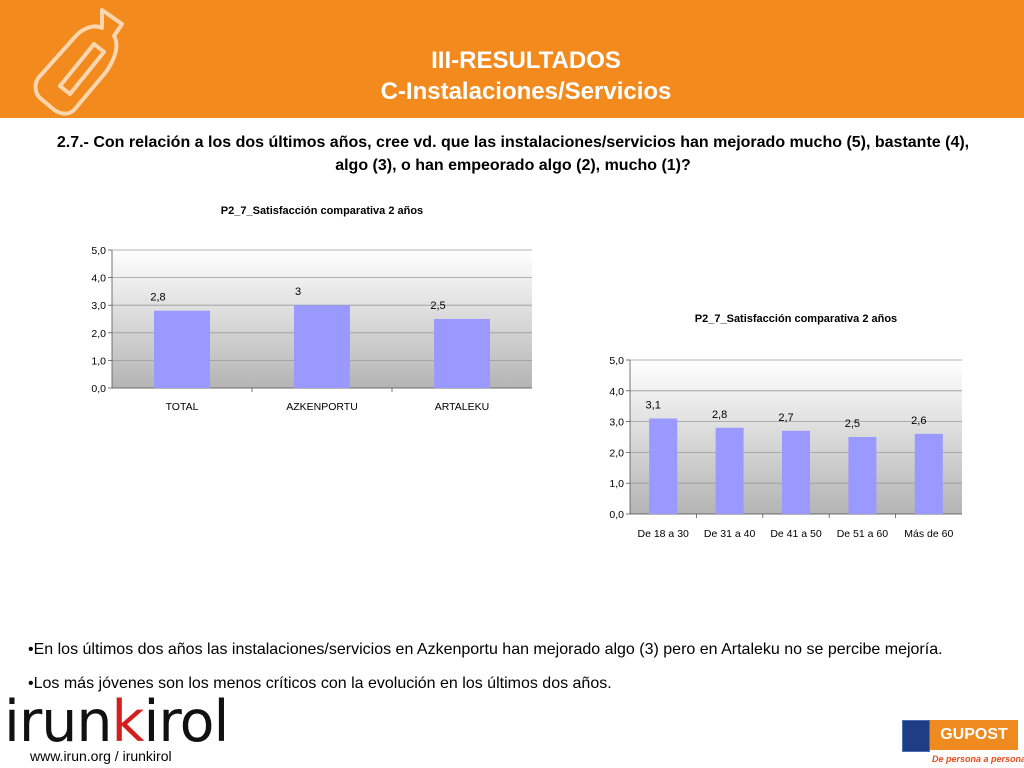 The width and height of the screenshot is (1024, 768). I want to click on x-tick-label: TOTAL, so click(182, 407).